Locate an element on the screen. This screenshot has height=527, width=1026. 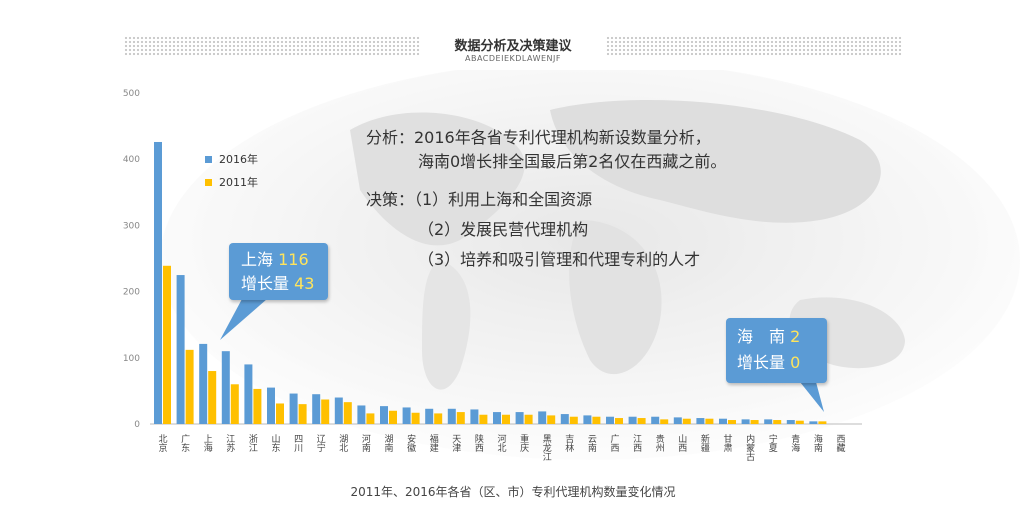
x-tick-label: 辽宁 is located at coordinates (321, 444).